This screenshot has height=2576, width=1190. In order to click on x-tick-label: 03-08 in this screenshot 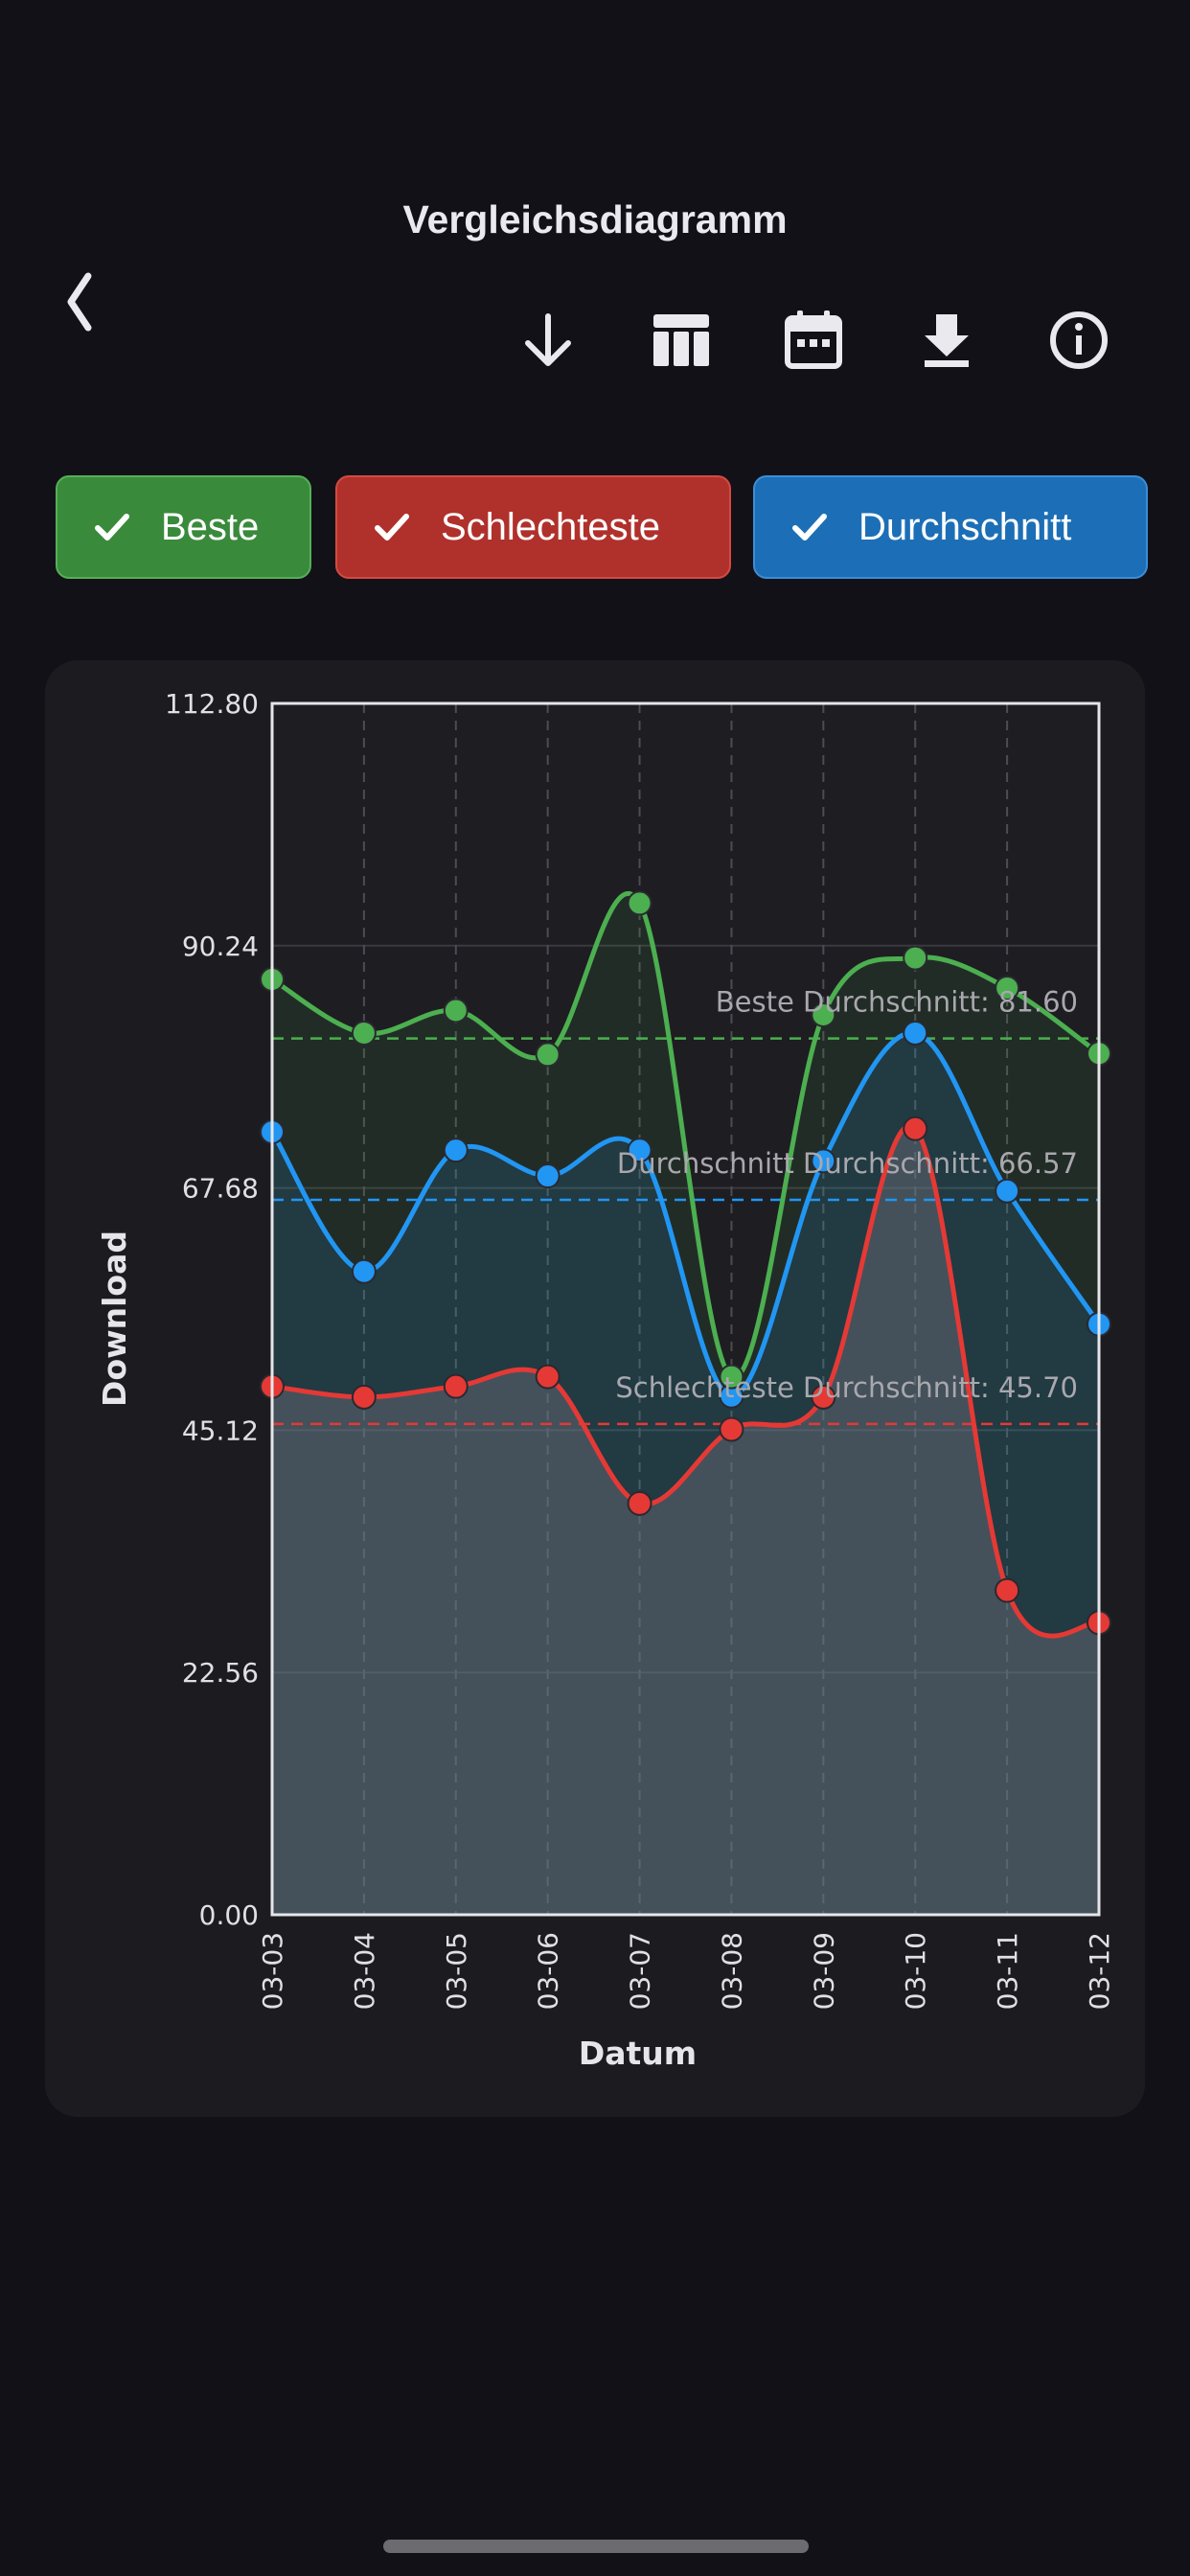, I will do `click(732, 1971)`.